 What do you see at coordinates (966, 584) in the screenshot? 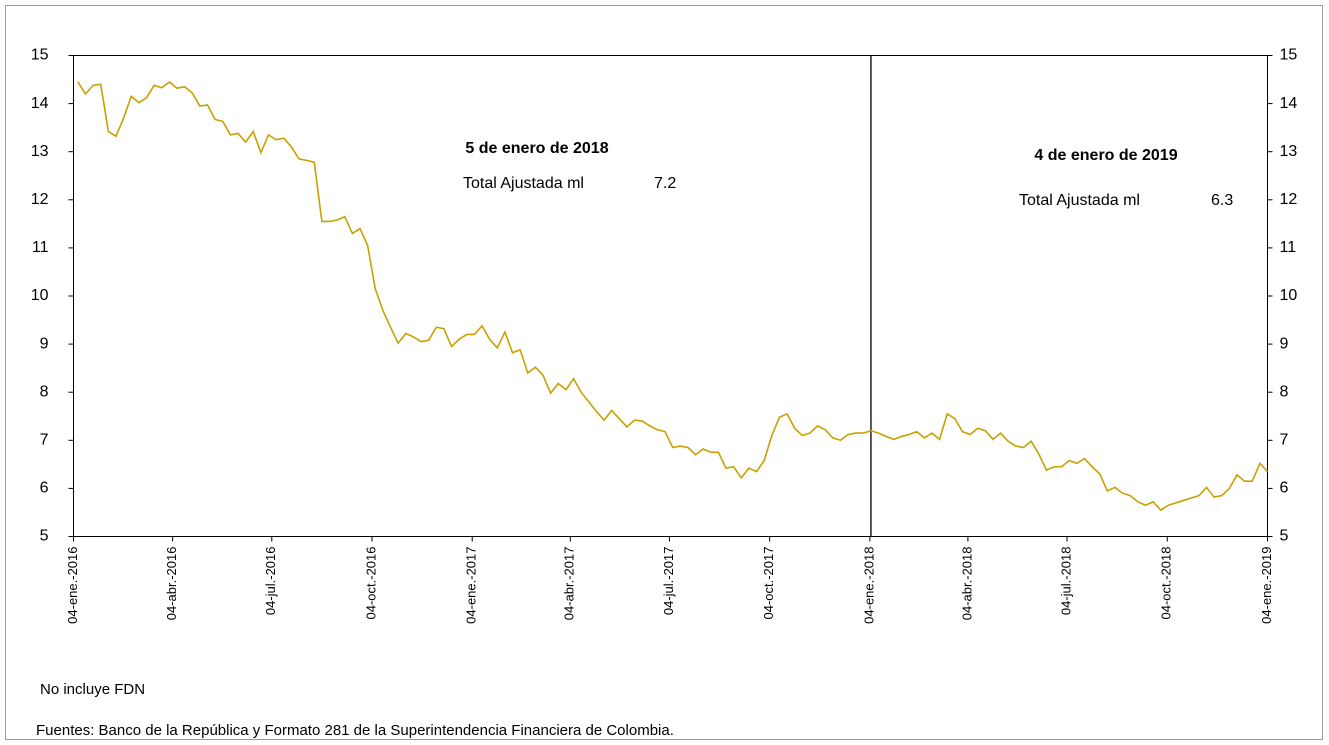
I see `x-tick-label: 04-abr.-2018` at bounding box center [966, 584].